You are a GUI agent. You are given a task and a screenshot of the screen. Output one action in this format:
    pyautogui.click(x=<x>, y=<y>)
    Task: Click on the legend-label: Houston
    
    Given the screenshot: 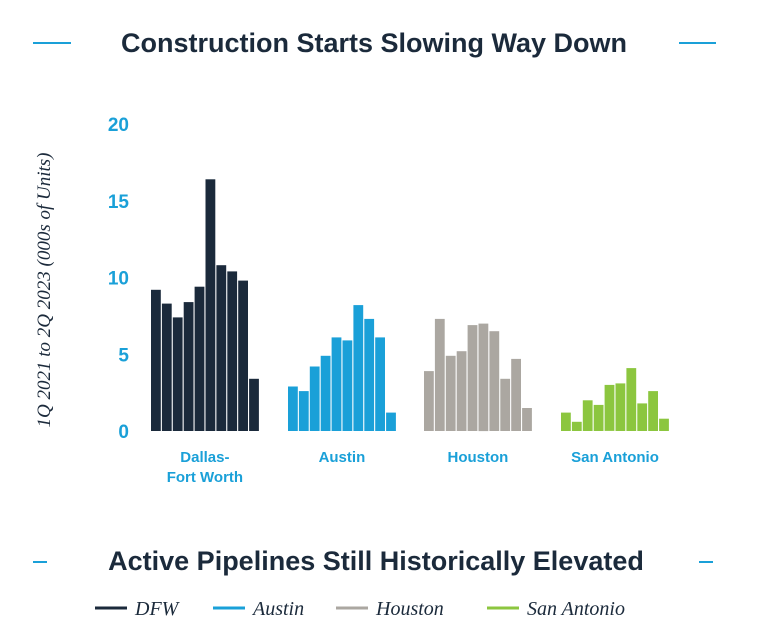 What is the action you would take?
    pyautogui.click(x=409, y=609)
    